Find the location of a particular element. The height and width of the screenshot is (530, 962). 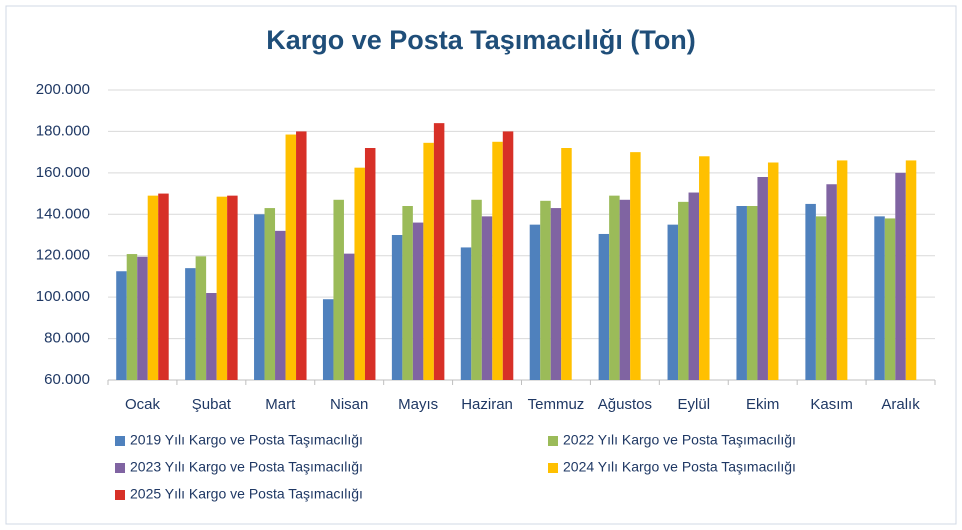

y-tick-label: 100.000 is located at coordinates (63, 296).